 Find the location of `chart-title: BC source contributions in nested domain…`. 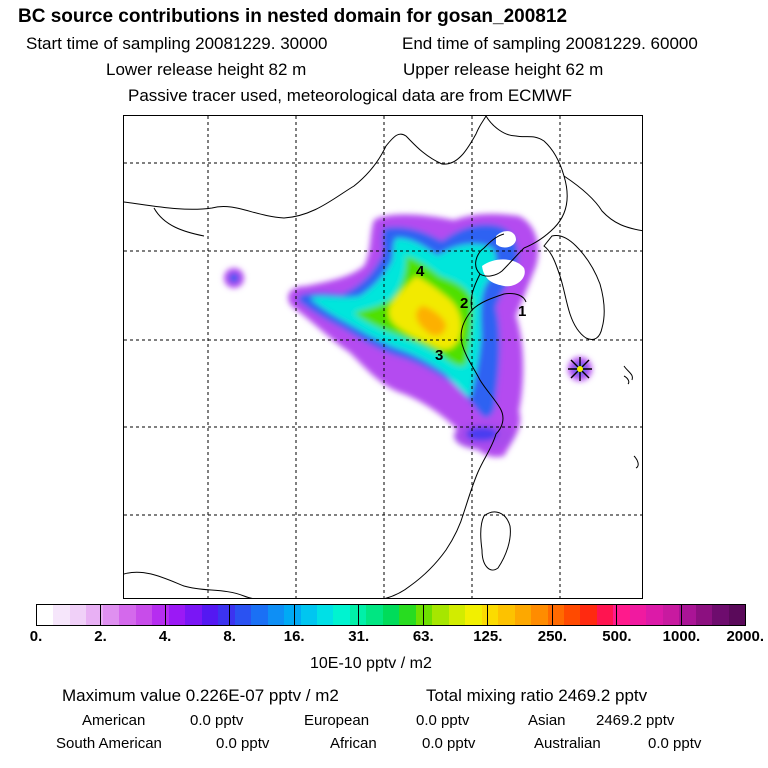

chart-title: BC source contributions in nested domain… is located at coordinates (293, 16).